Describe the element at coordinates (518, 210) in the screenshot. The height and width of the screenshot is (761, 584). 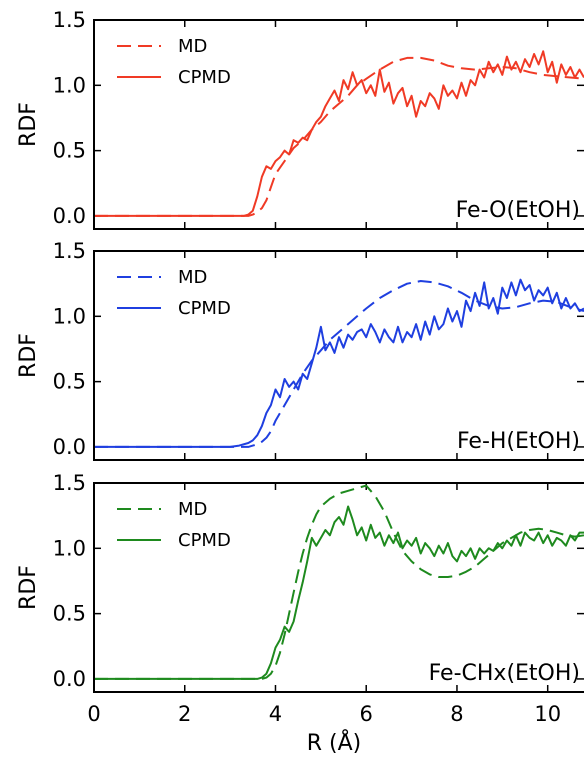
I see `panel-label: Fe-O(EtOH)` at that location.